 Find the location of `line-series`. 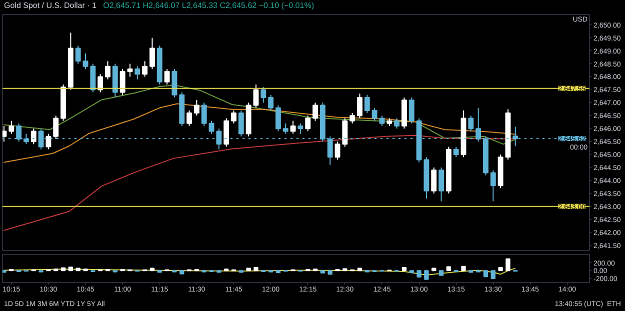

line-series is located at coordinates (259, 272).